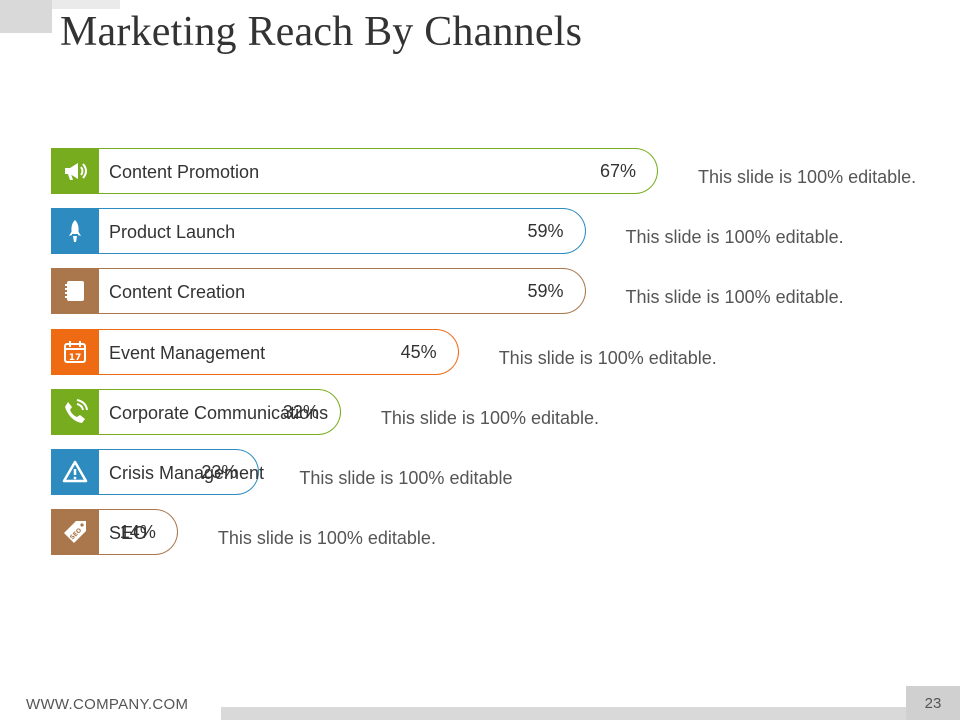  I want to click on bar-row: 17 Event Management 45%, so click(255, 351).